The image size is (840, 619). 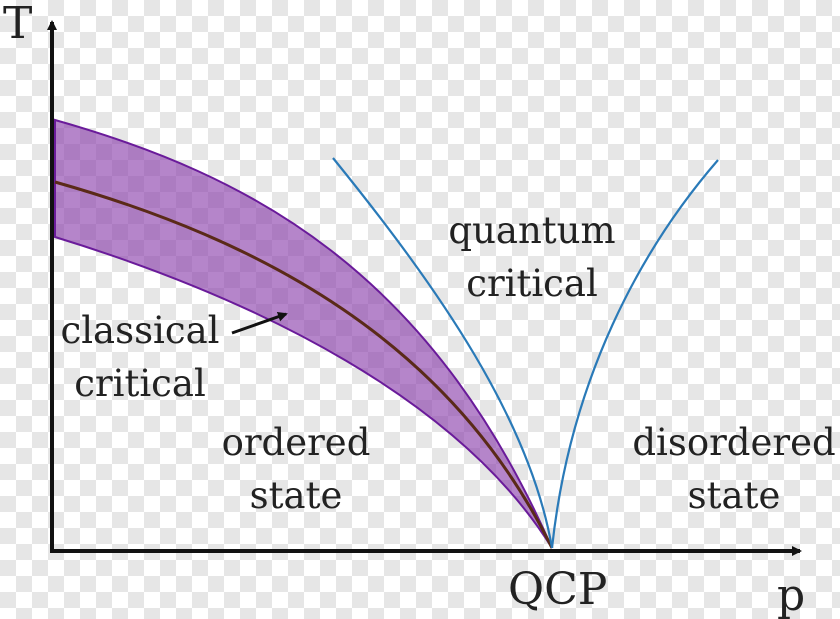 I want to click on ordered-state-label-2: state, so click(x=296, y=495).